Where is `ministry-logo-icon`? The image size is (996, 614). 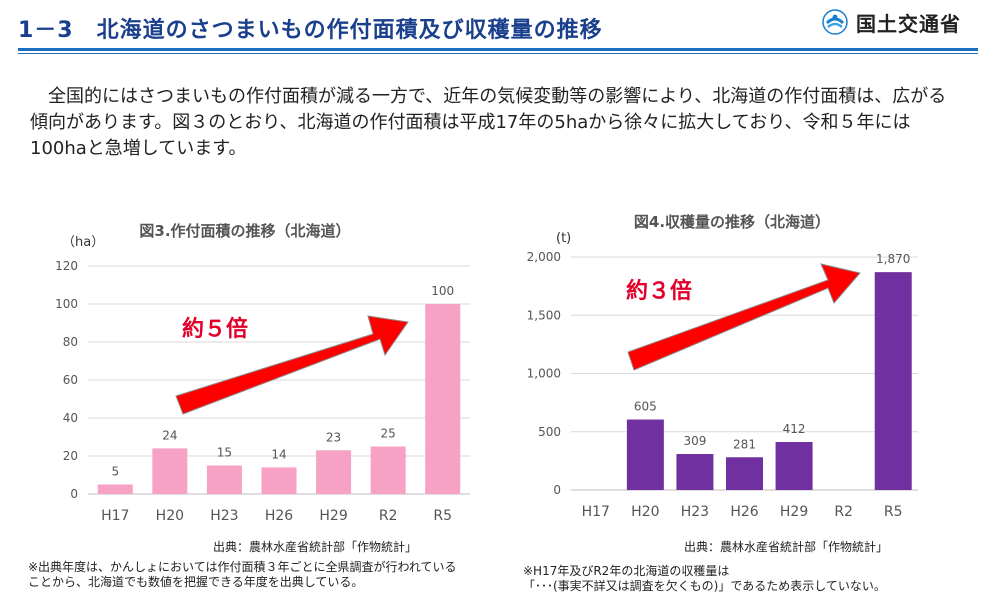 ministry-logo-icon is located at coordinates (835, 22).